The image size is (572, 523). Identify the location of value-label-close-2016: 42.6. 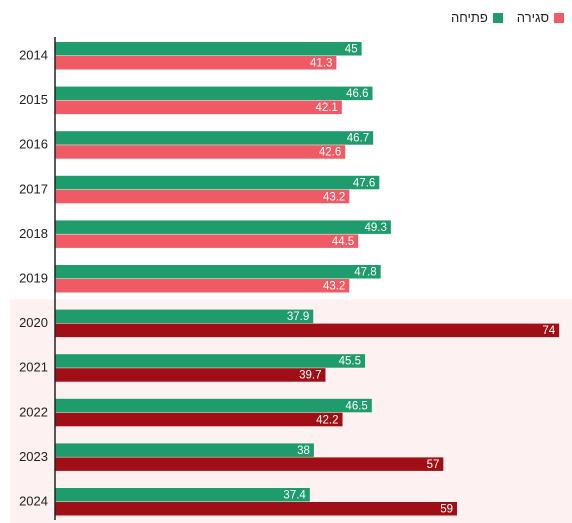
(330, 153).